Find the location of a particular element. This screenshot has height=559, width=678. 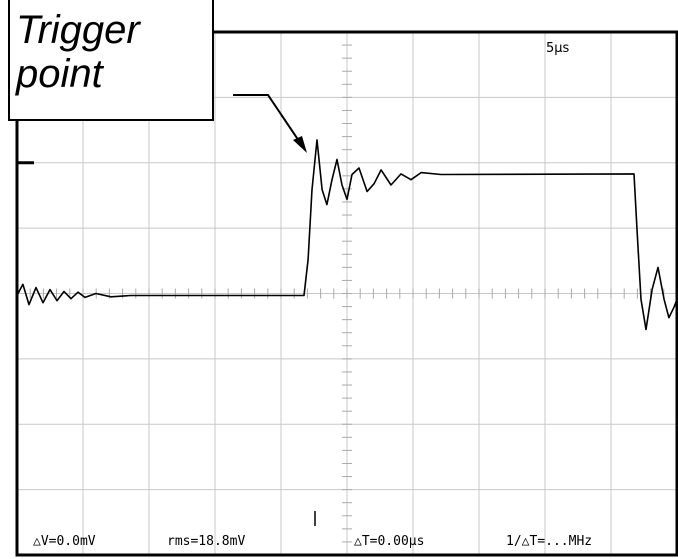

arrow-head-icon is located at coordinates (300, 144).